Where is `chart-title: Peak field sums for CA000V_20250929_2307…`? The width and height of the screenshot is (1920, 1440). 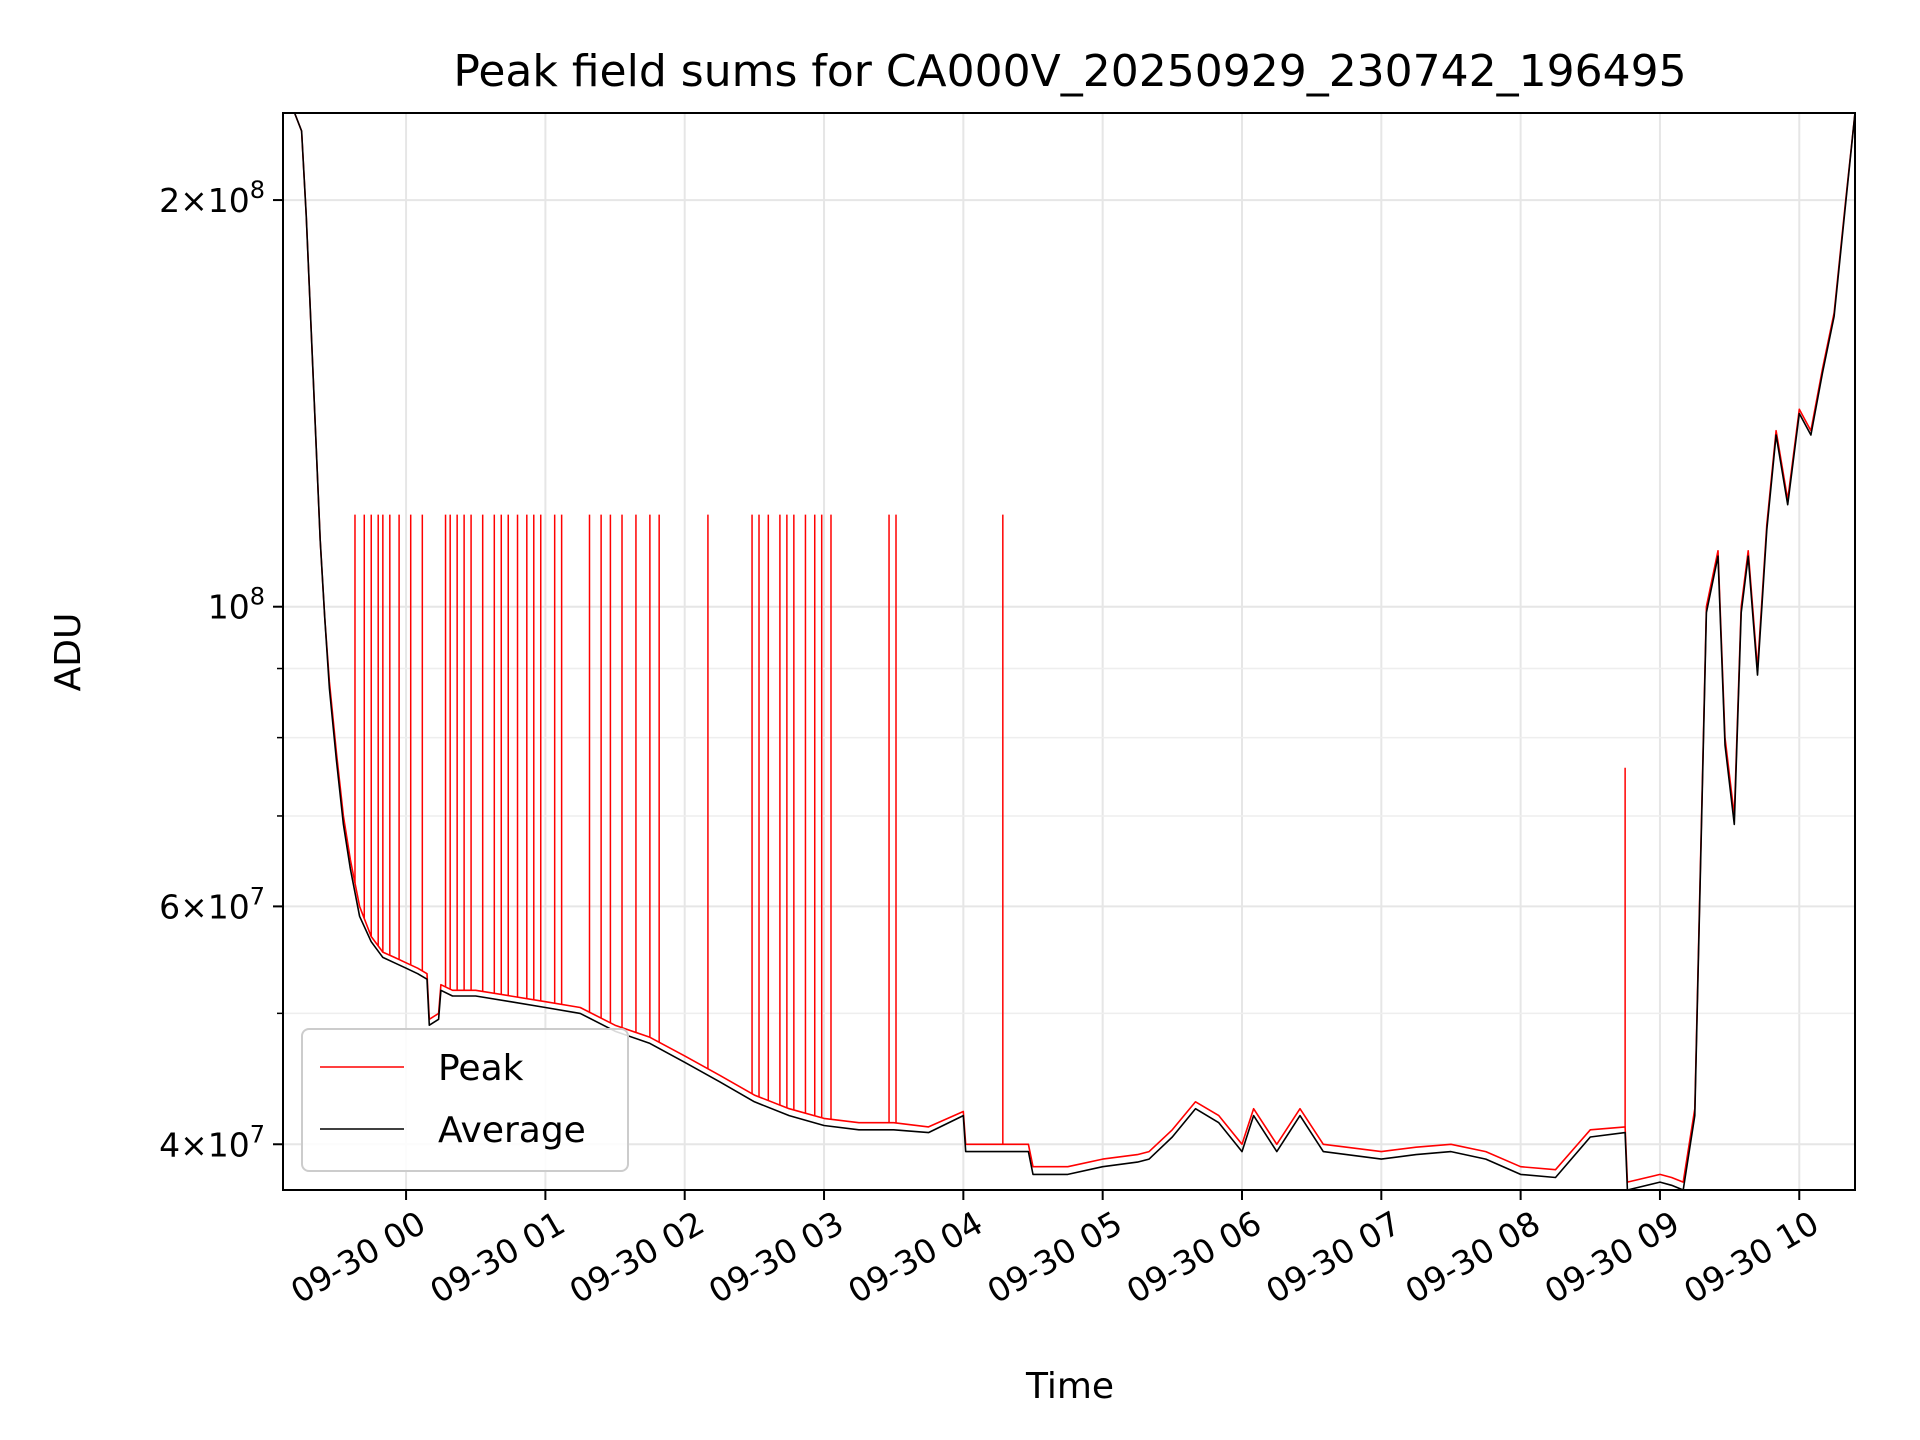
chart-title: Peak field sums for CA000V_20250929_2307… is located at coordinates (1069, 71).